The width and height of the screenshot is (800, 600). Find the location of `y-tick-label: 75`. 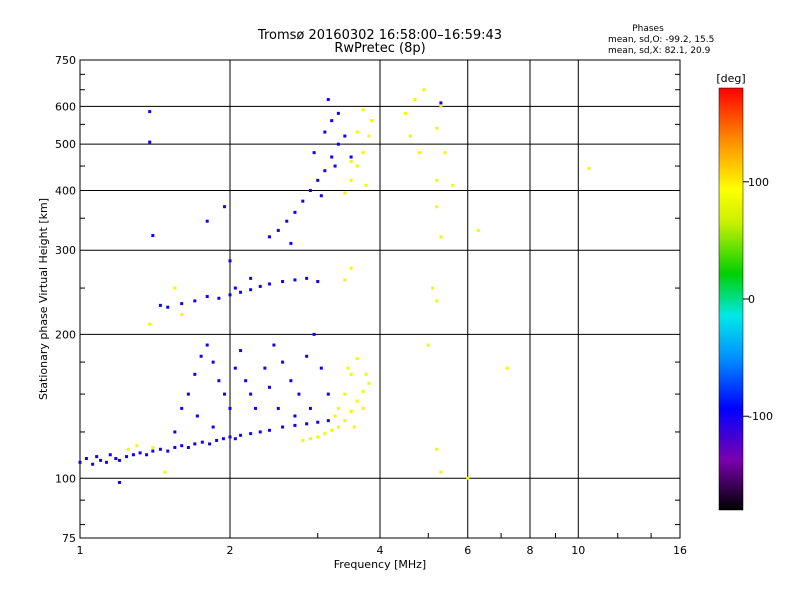

y-tick-label: 75 is located at coordinates (69, 538).